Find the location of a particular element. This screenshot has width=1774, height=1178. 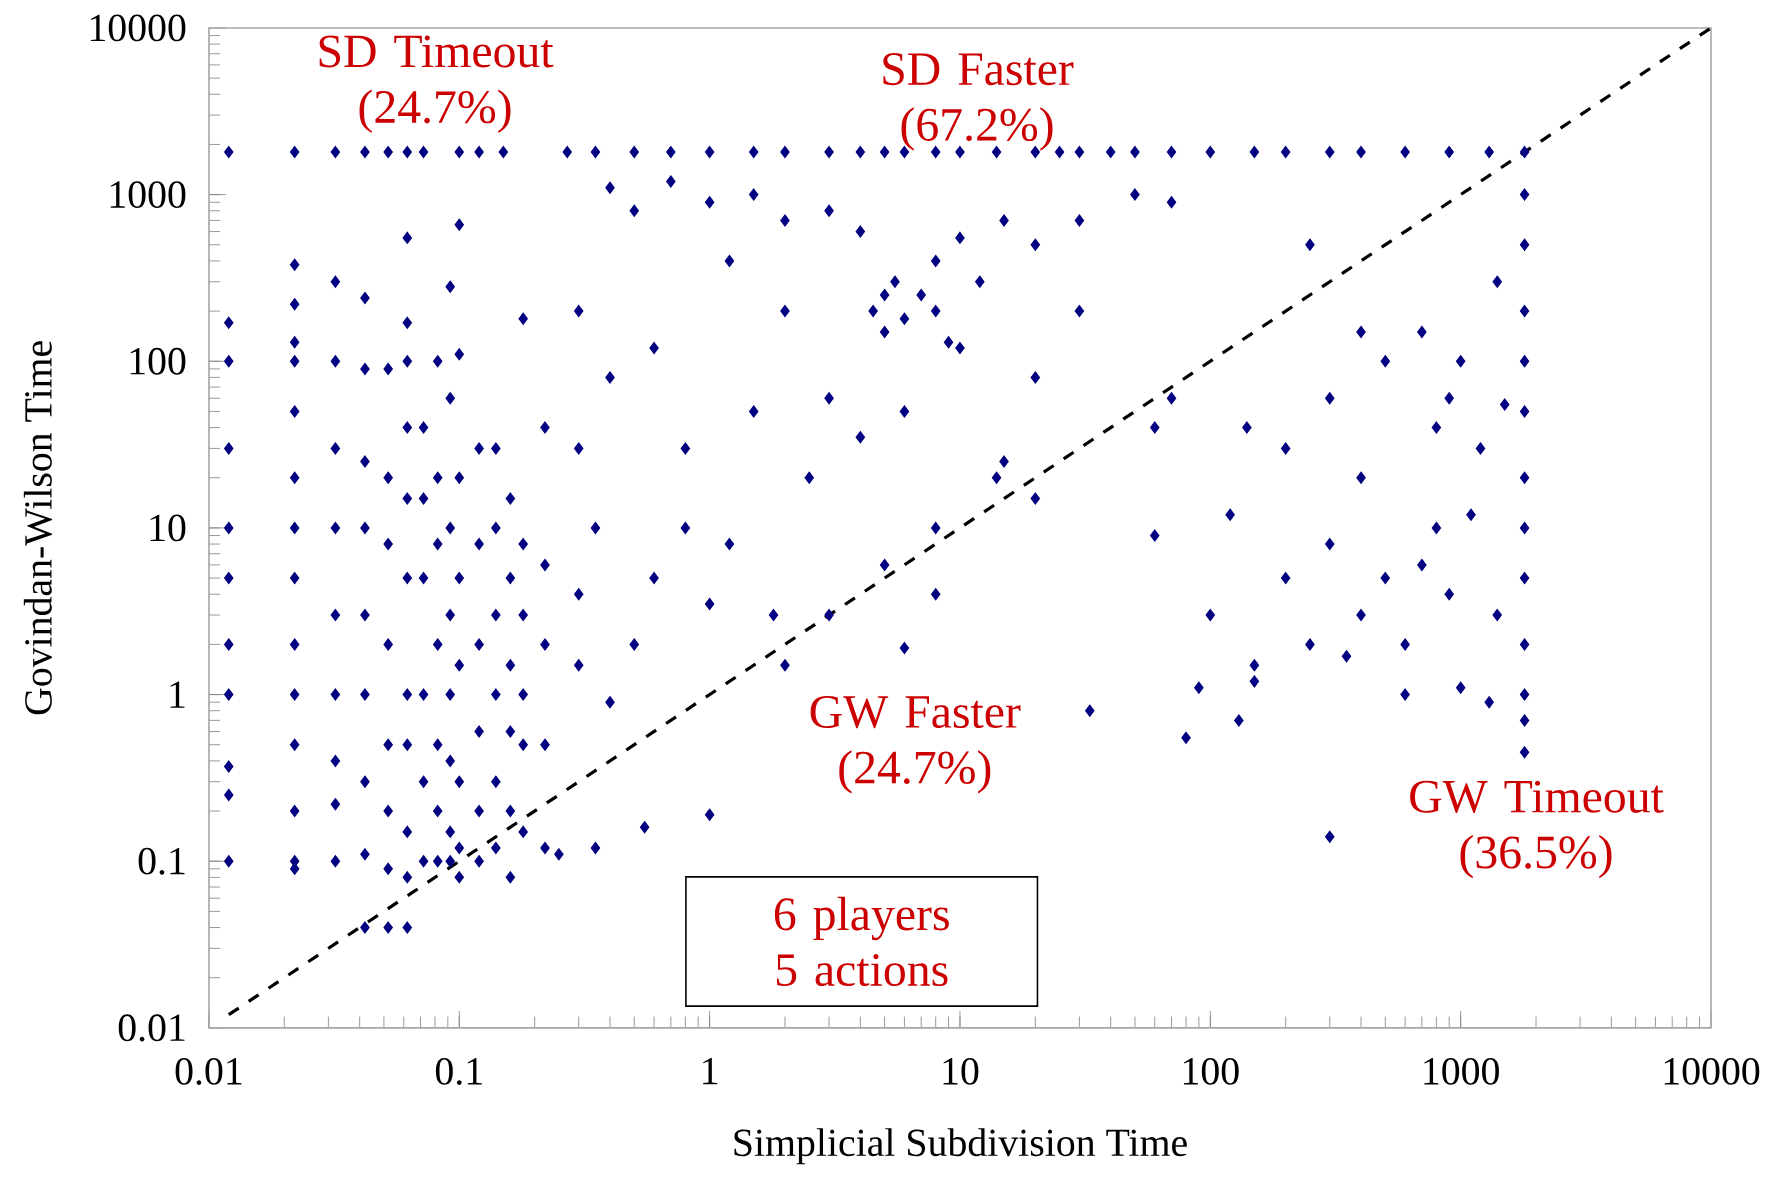

y-tick-label: 100 is located at coordinates (158, 361).